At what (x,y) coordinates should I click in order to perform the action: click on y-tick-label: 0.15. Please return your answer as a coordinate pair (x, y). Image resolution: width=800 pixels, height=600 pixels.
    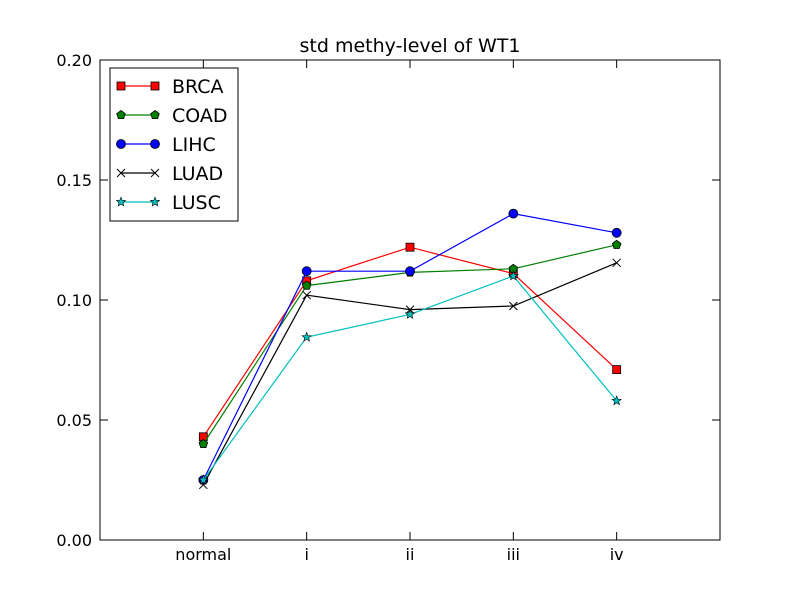
    Looking at the image, I should click on (74, 180).